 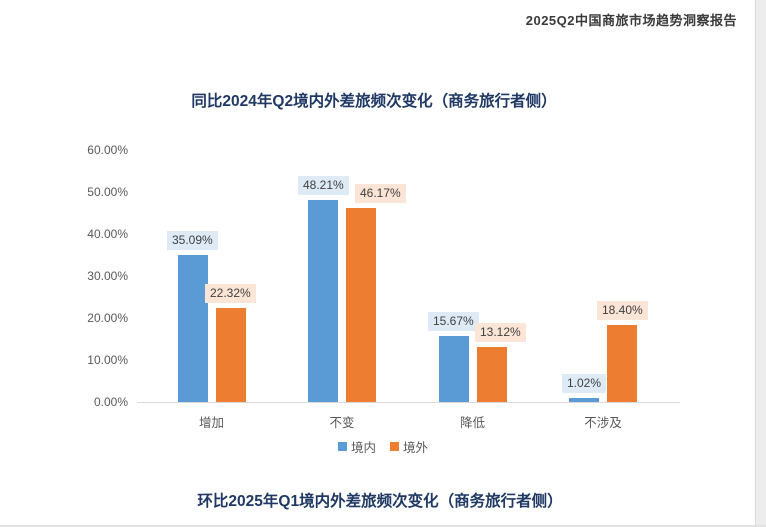 I want to click on bar-overseas-decrease, so click(x=491, y=374).